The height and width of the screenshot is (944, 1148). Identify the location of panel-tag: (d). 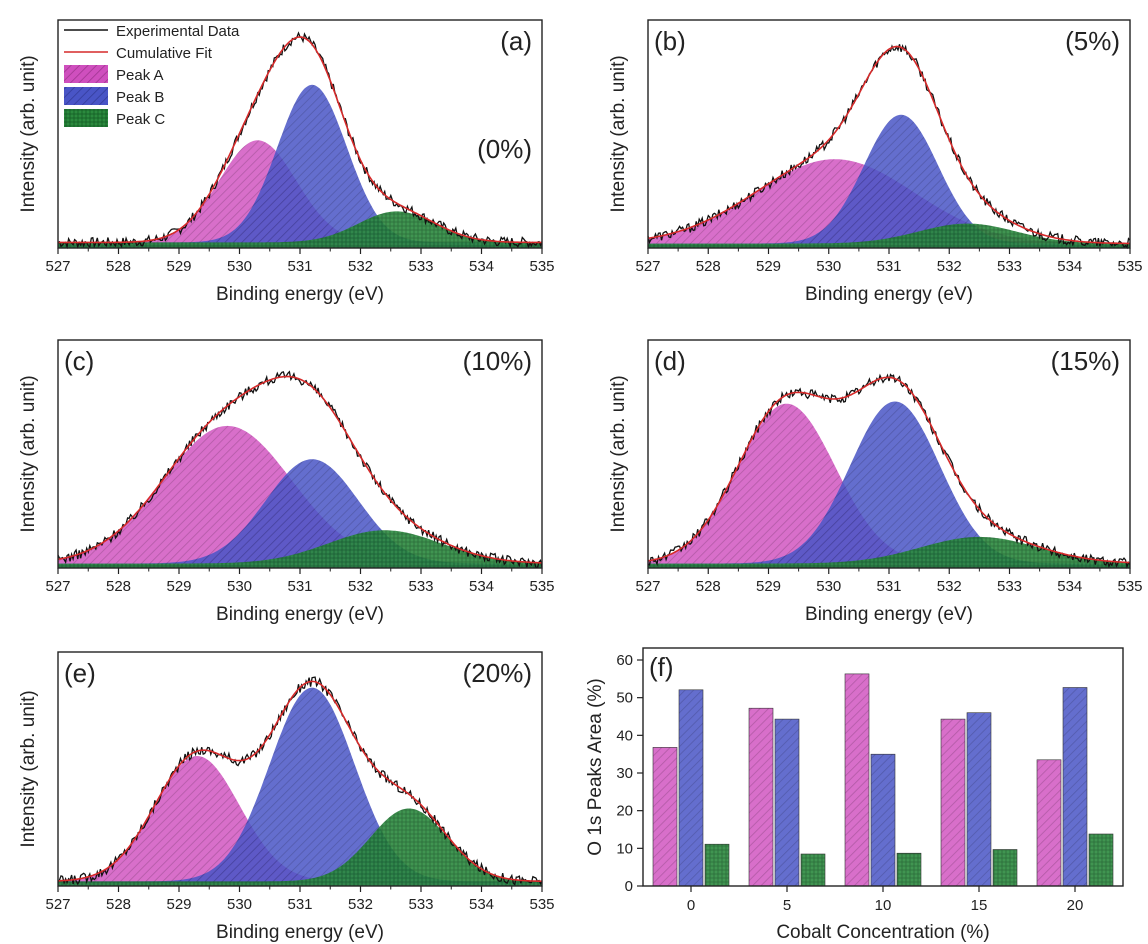
(670, 361).